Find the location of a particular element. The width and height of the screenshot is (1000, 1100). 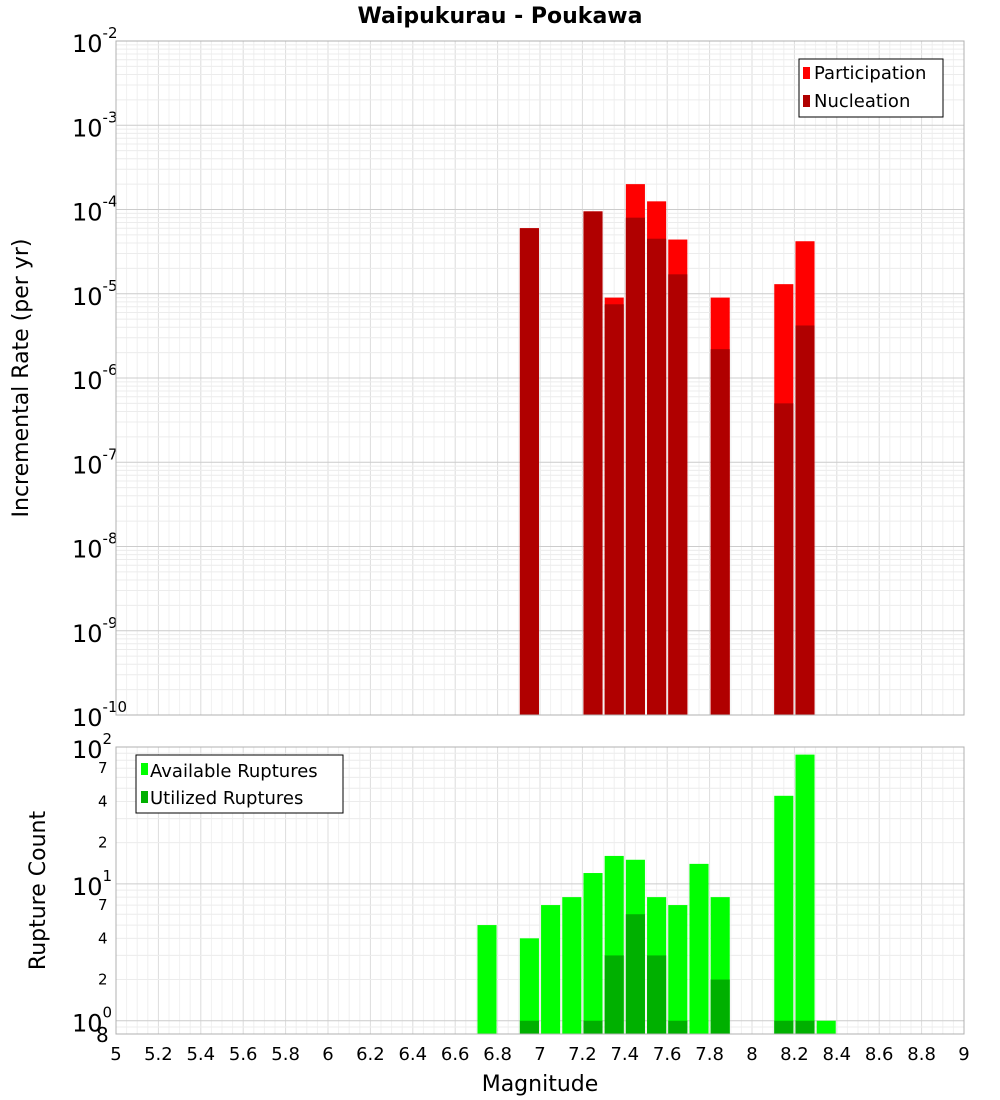

top-y-tick-label: 10⁻⁵ is located at coordinates (95, 294).